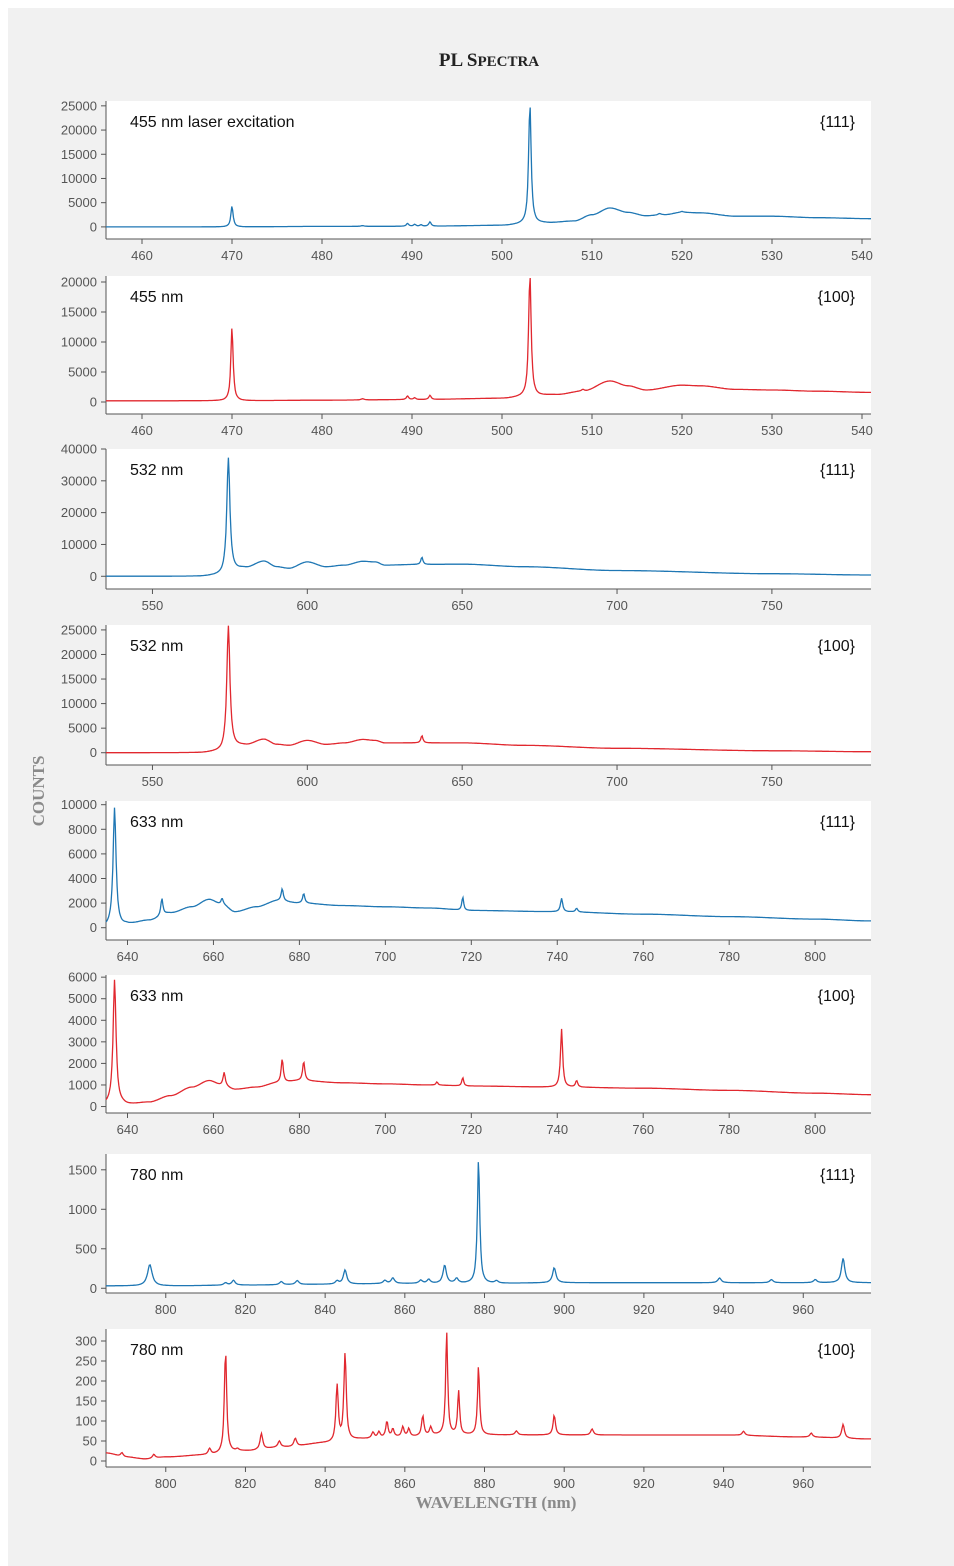  What do you see at coordinates (682, 430) in the screenshot?
I see `x-tick-label: 520` at bounding box center [682, 430].